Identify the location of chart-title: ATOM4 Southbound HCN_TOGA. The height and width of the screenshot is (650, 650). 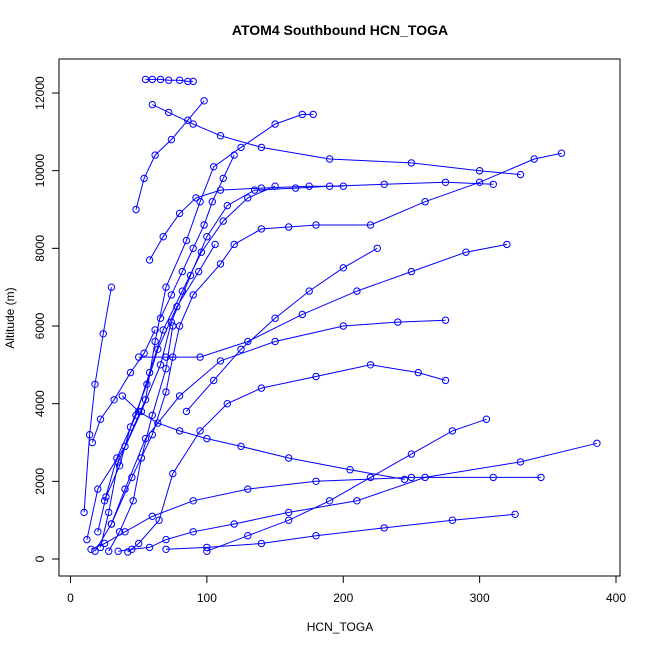
(340, 30).